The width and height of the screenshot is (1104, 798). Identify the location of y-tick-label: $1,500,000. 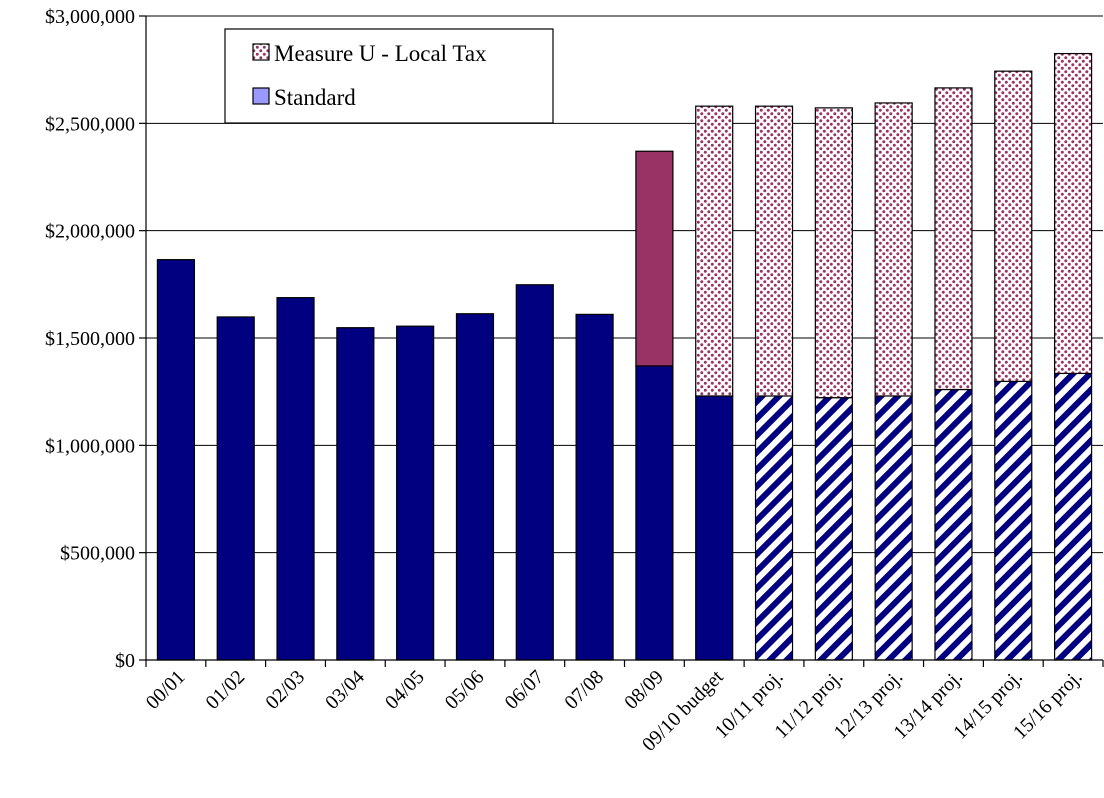
(90, 339).